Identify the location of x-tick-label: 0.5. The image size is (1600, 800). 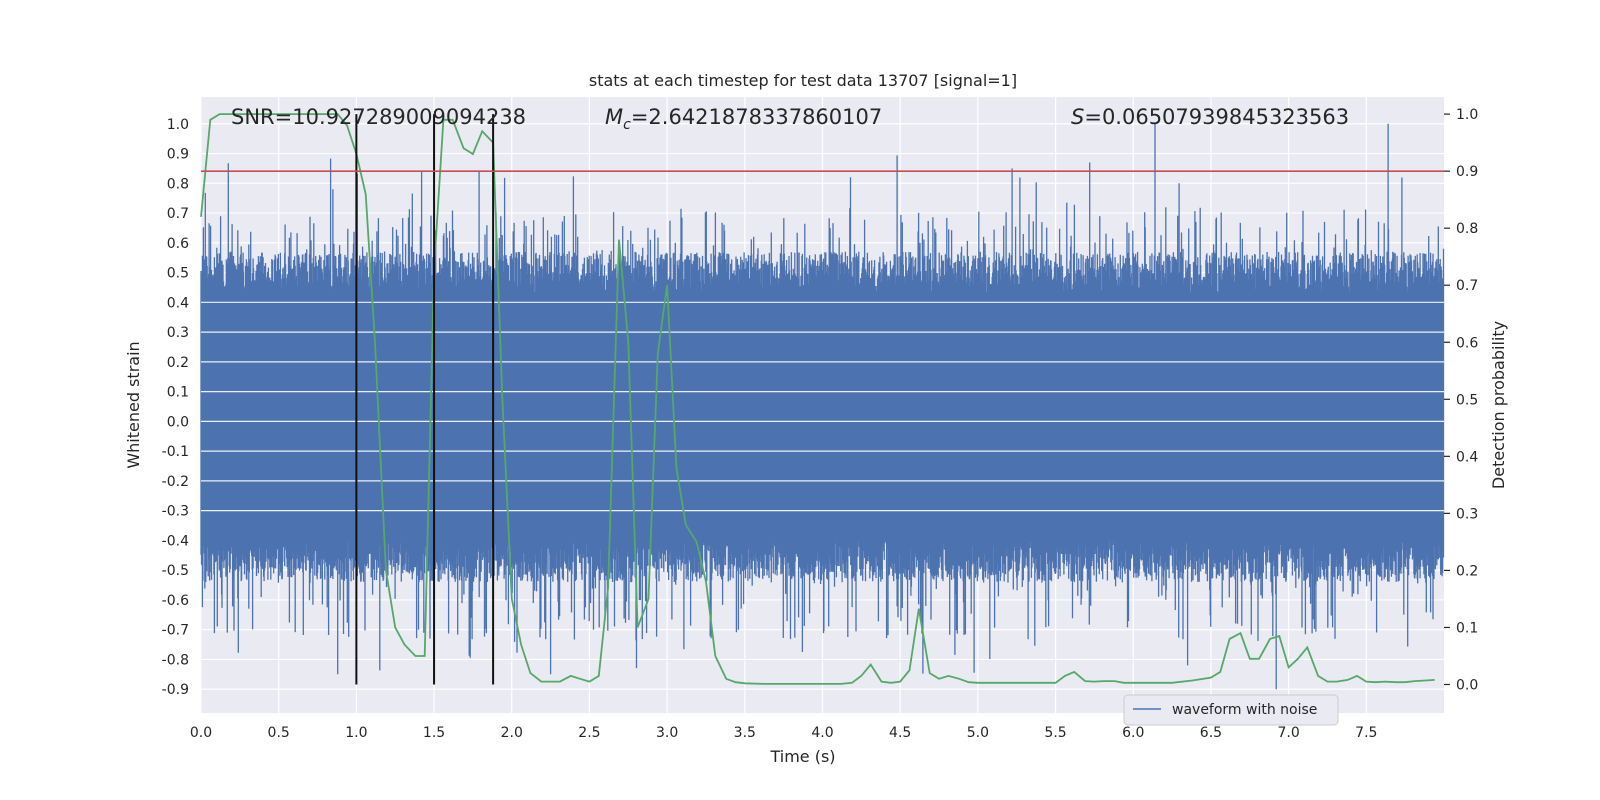
(279, 733).